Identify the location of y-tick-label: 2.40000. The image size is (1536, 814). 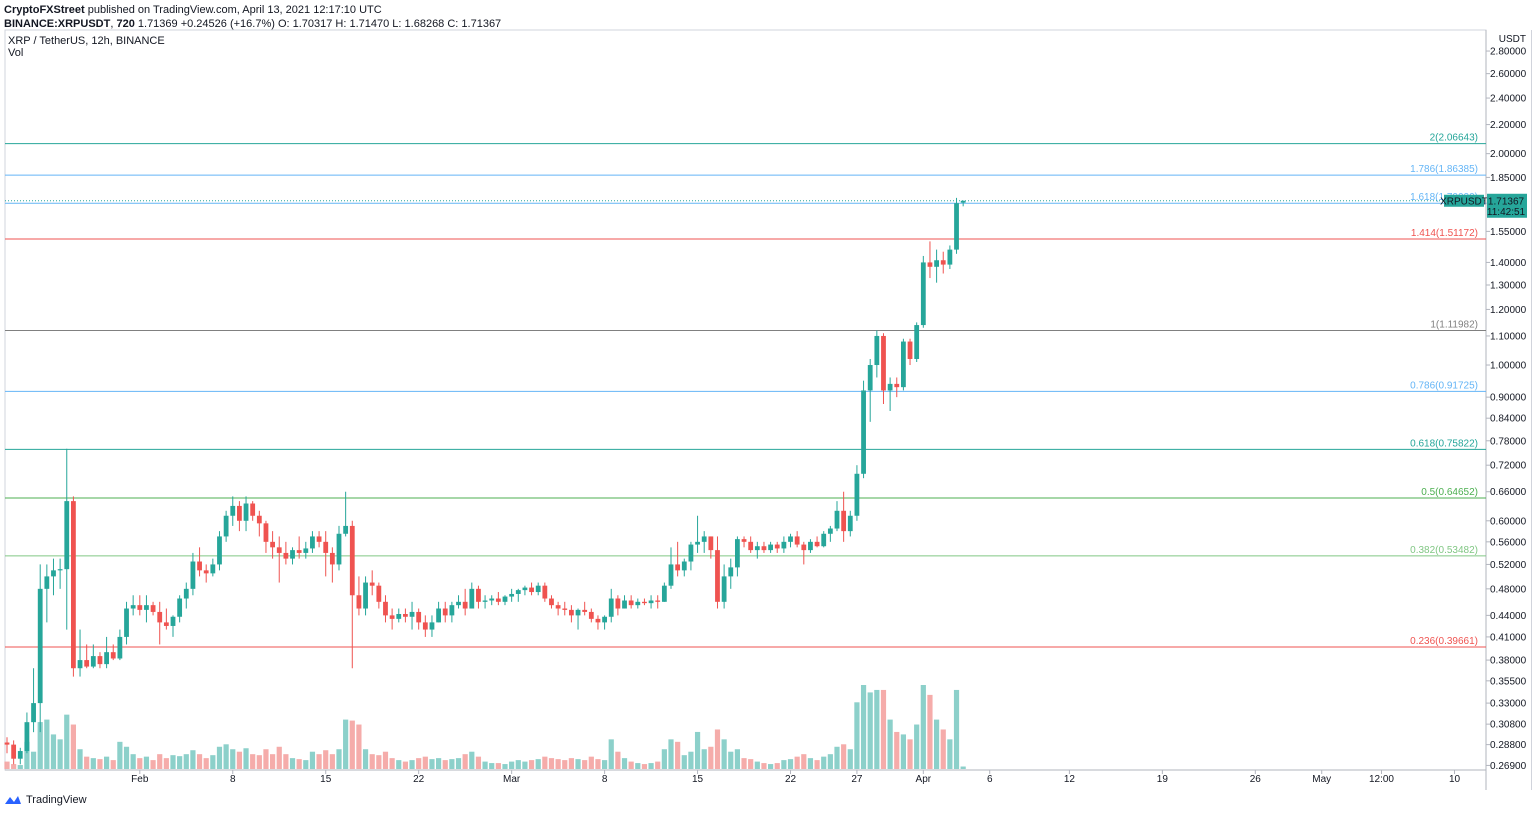
(1508, 99).